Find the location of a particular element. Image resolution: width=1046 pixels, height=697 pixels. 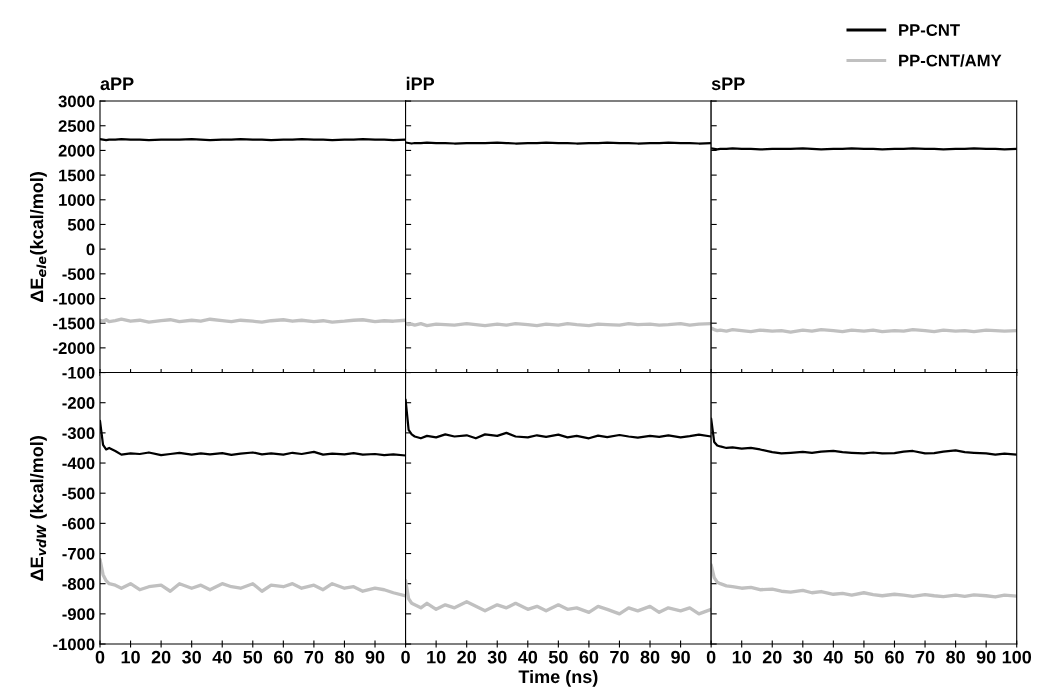

y-axis-title: ΔE$_{ele}$(kcal/mol) is located at coordinates (38, 237).